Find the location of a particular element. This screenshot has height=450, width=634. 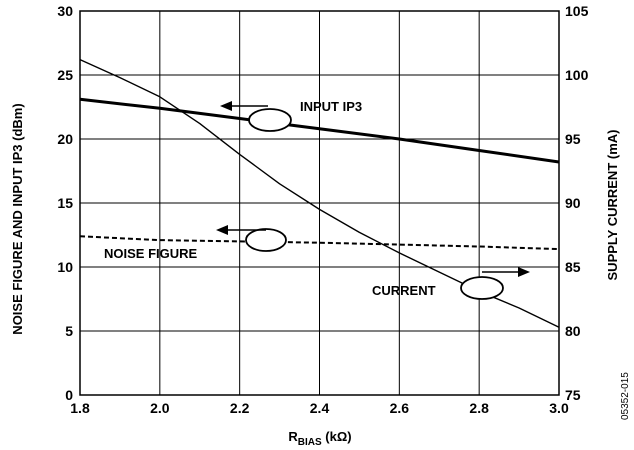

annotation-input-ip3: INPUT IP3 is located at coordinates (331, 106).